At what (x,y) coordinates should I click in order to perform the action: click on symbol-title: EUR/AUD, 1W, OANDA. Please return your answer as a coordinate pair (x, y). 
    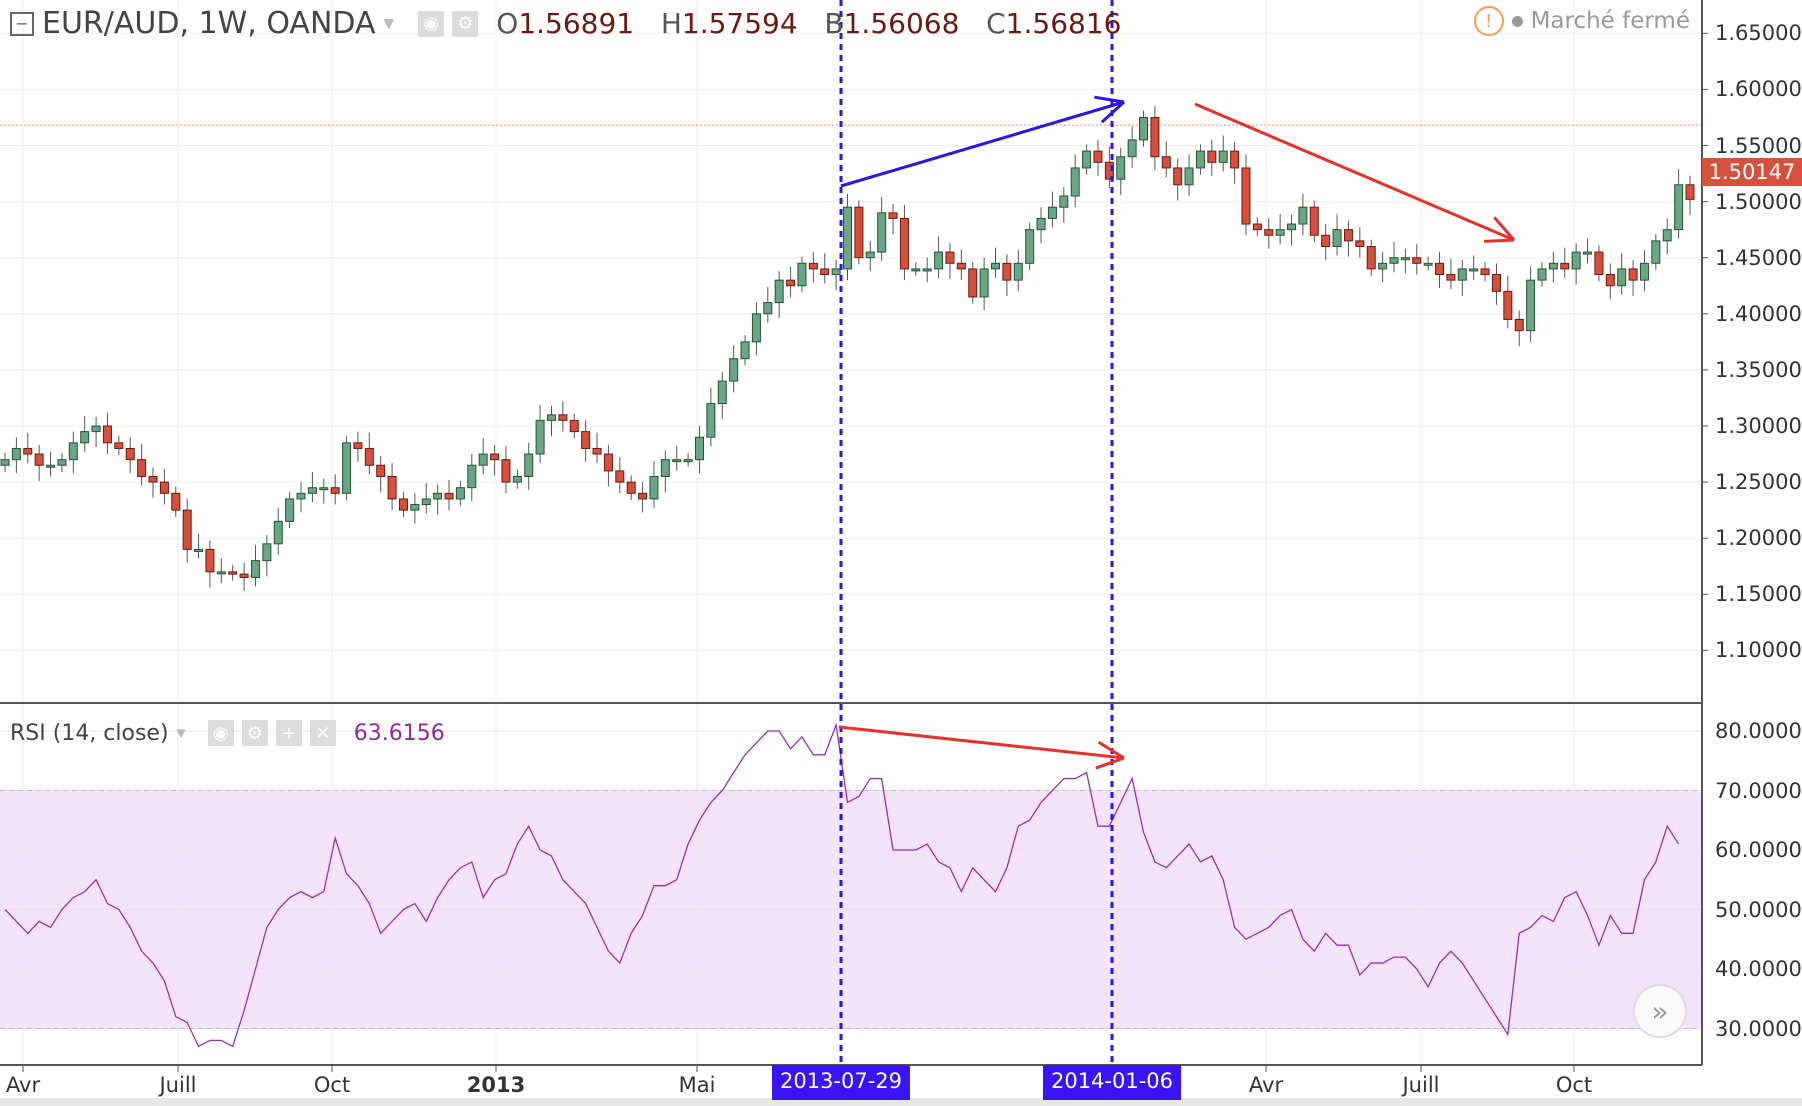
    Looking at the image, I should click on (209, 23).